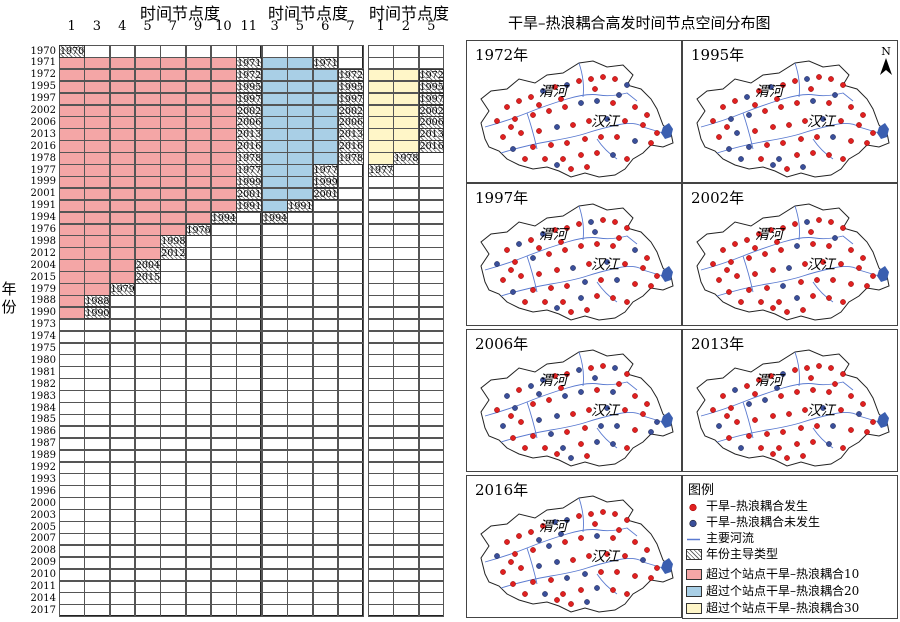 This screenshot has width=900, height=622. What do you see at coordinates (43, 384) in the screenshot?
I see `year-tick: 1982` at bounding box center [43, 384].